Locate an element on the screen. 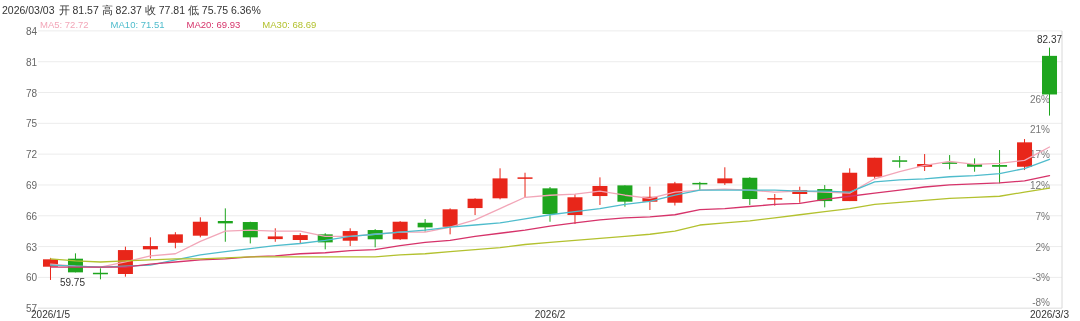  y2-tick-label: -8% is located at coordinates (1041, 303).